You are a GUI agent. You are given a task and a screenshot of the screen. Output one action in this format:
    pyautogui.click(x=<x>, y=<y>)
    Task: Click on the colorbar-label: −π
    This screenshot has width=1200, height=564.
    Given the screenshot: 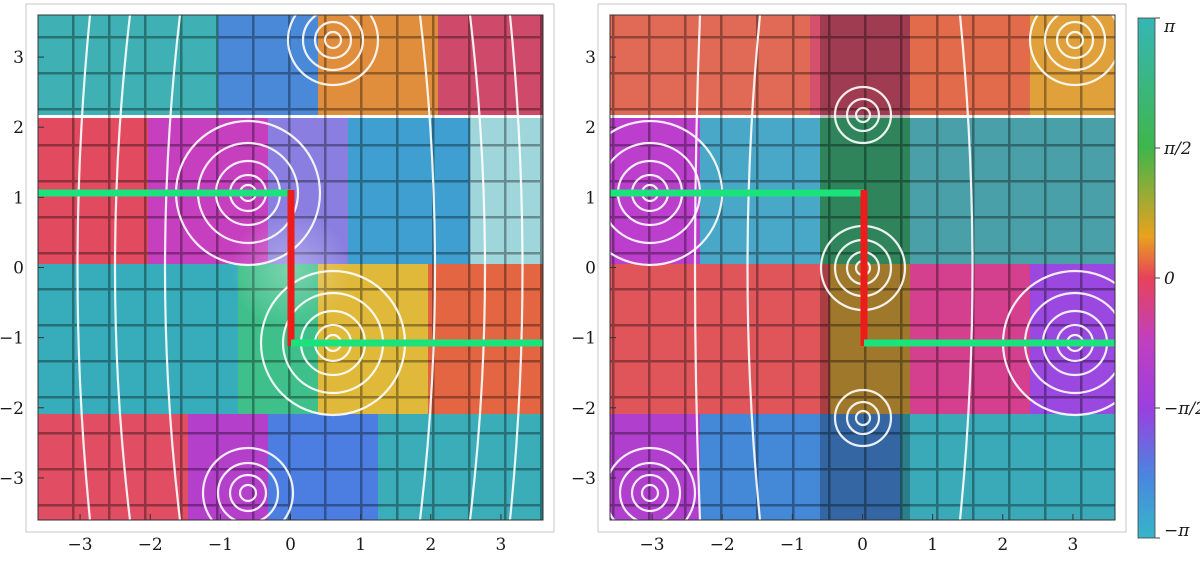 What is the action you would take?
    pyautogui.click(x=1177, y=531)
    